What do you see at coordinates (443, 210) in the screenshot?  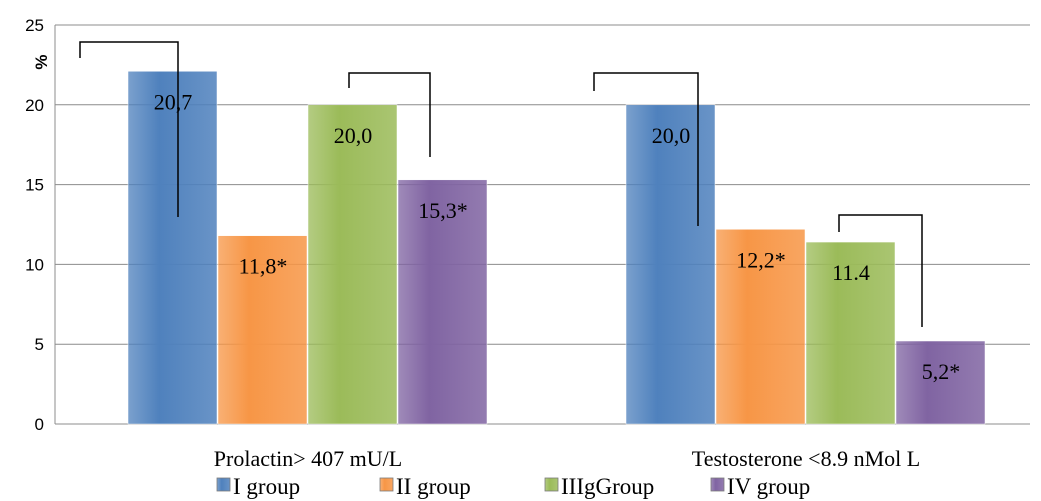 I see `data-label: 15,3*` at bounding box center [443, 210].